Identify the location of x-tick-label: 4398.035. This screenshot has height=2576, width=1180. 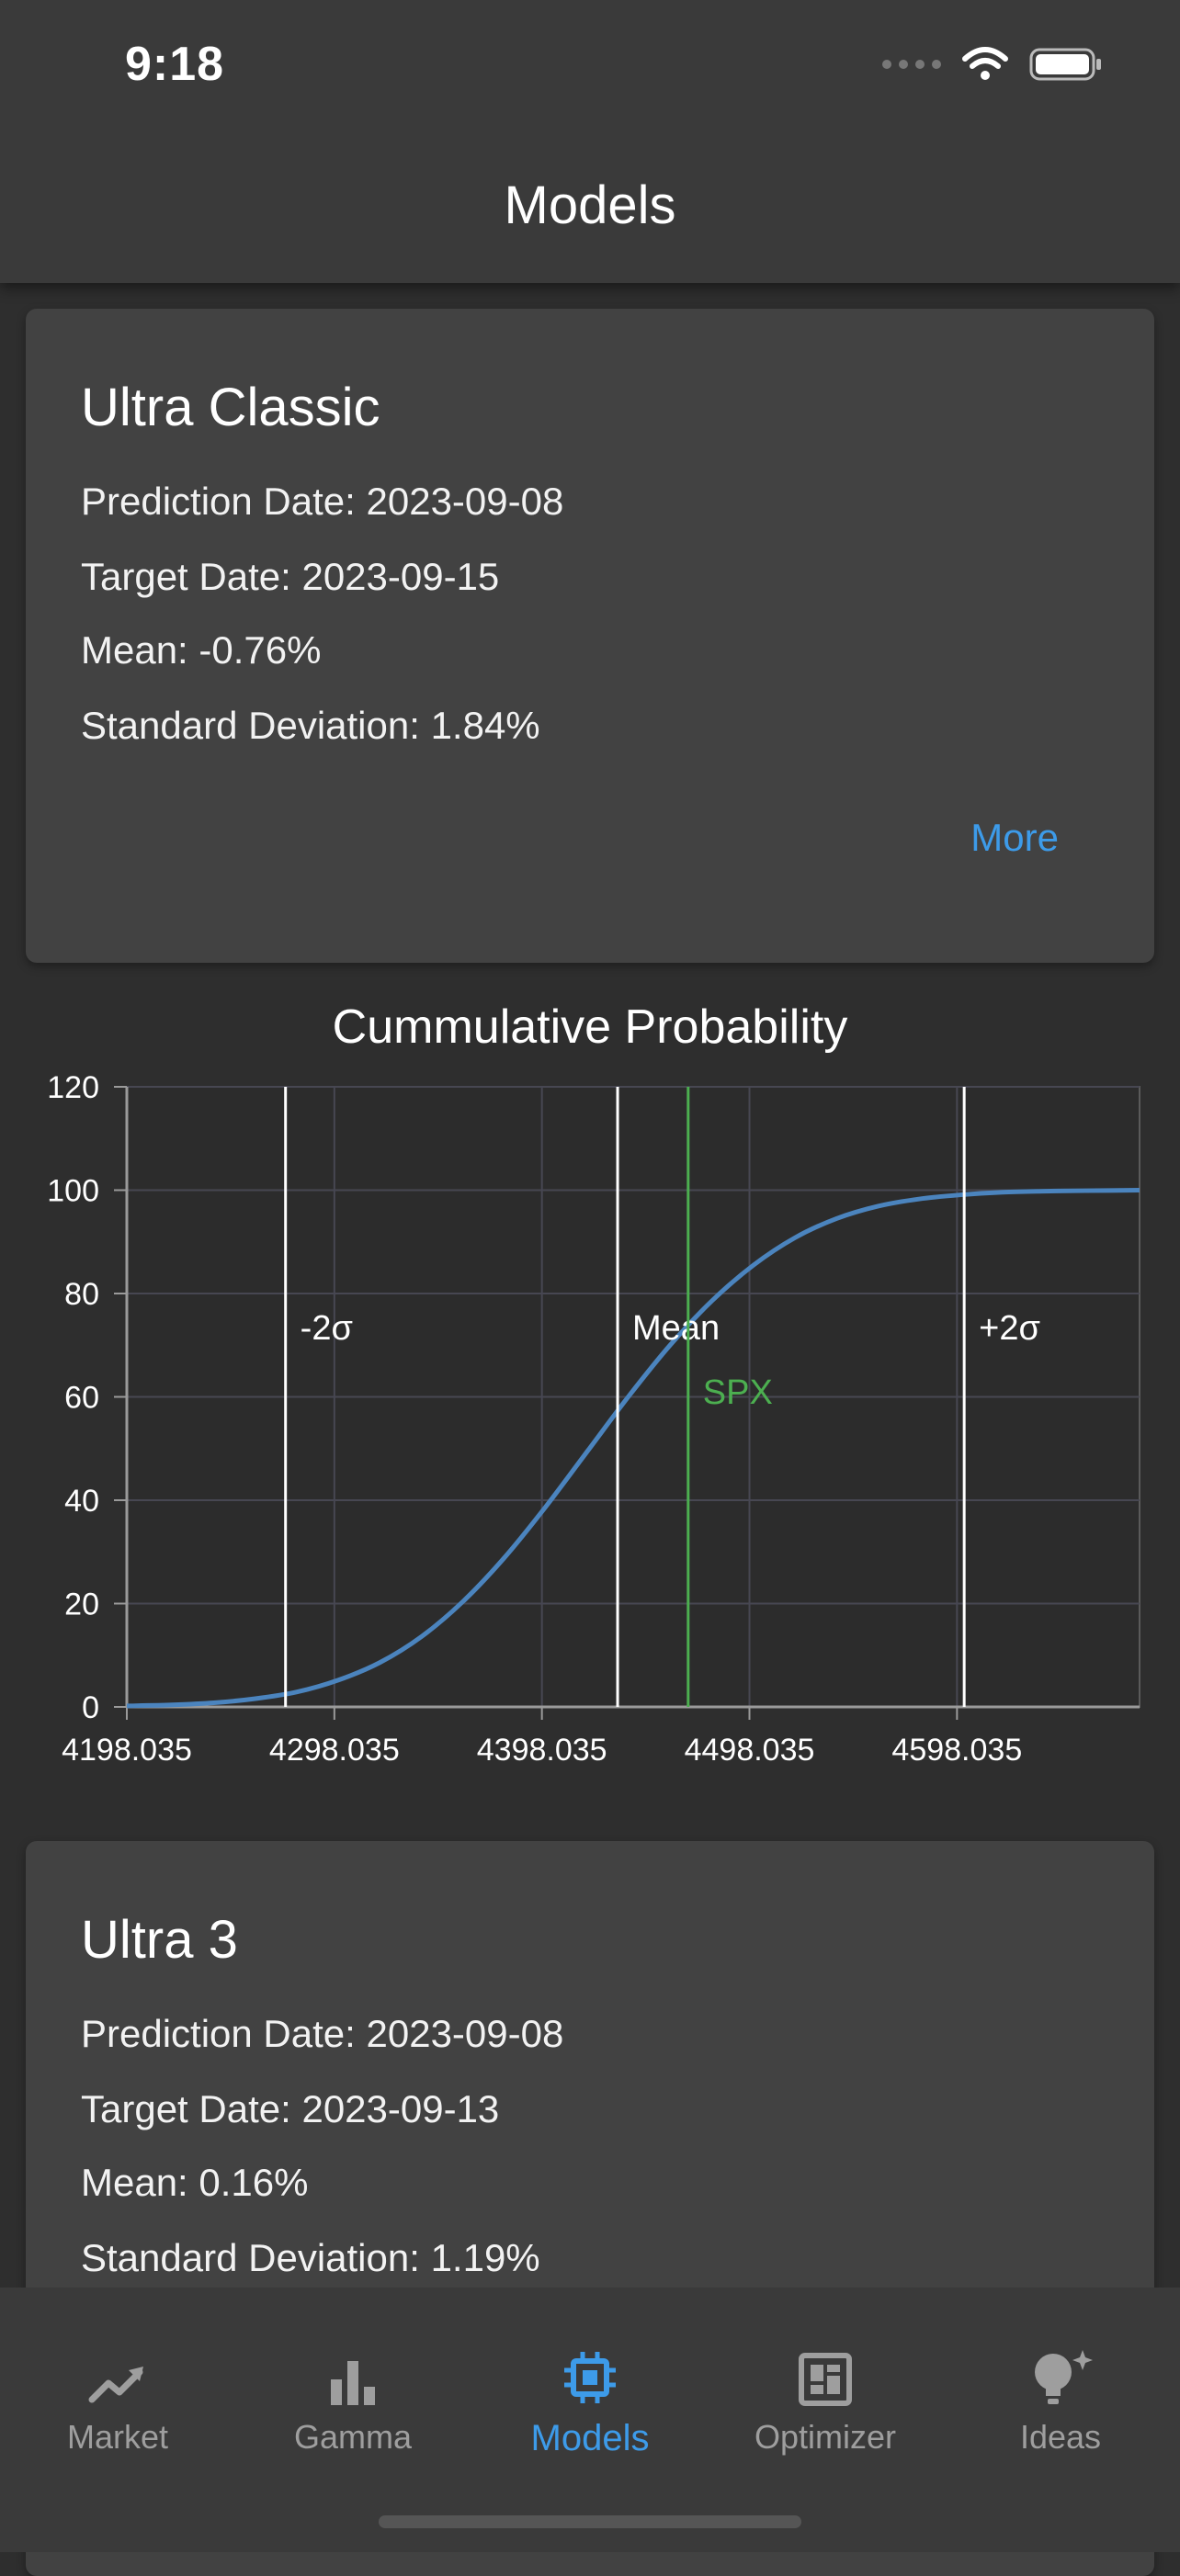
(542, 1750).